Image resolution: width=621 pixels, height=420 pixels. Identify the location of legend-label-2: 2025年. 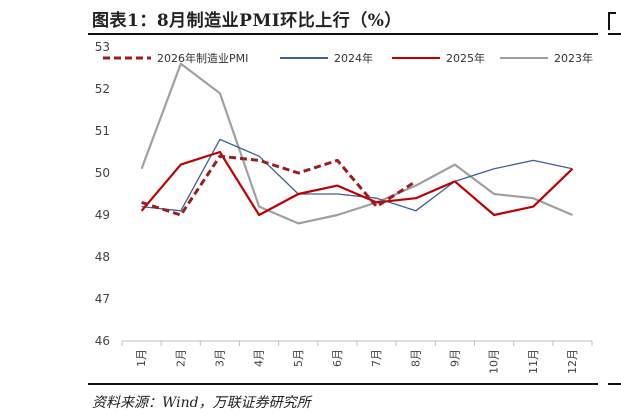
(465, 58).